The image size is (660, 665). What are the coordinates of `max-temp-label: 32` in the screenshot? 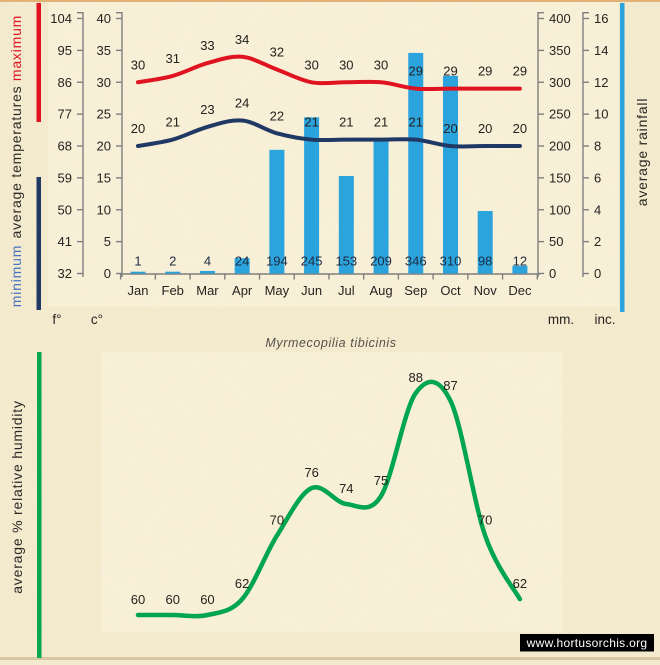 It's located at (277, 52).